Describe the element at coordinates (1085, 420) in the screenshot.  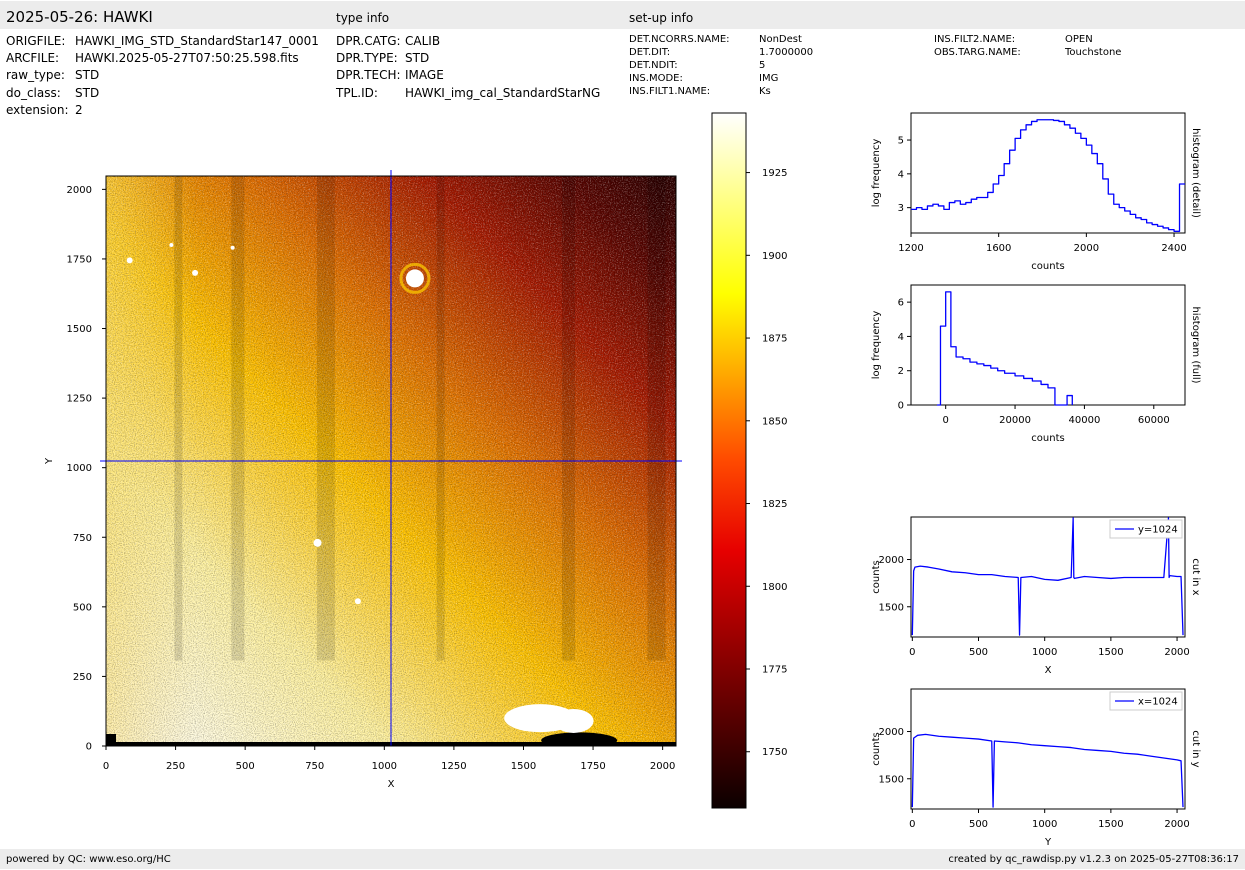
I see `x-tick-label: 40000` at that location.